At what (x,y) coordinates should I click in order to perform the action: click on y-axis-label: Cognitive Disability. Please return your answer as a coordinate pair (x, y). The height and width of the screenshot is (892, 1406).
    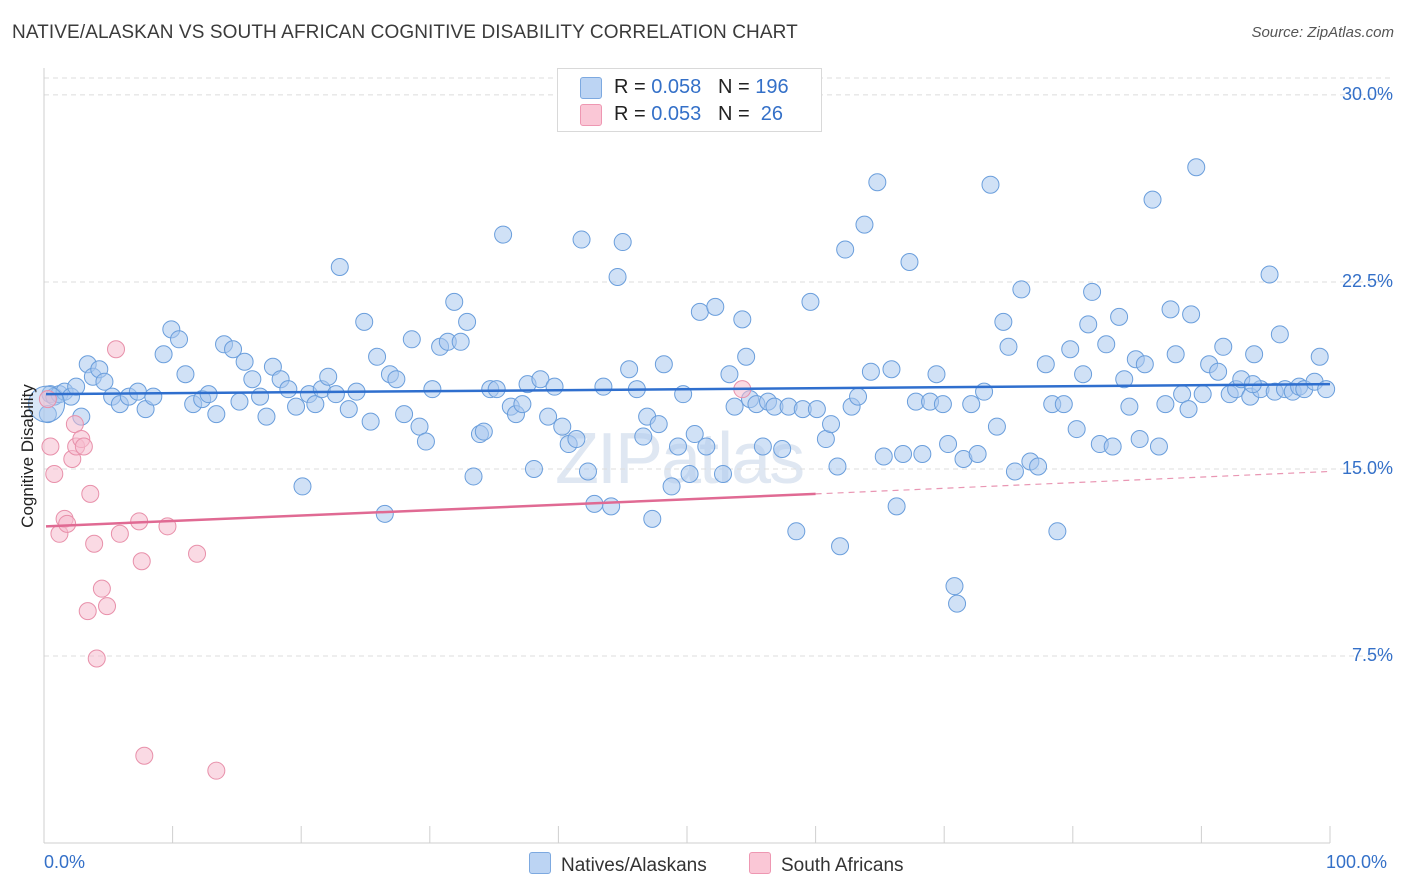
    Looking at the image, I should click on (27, 456).